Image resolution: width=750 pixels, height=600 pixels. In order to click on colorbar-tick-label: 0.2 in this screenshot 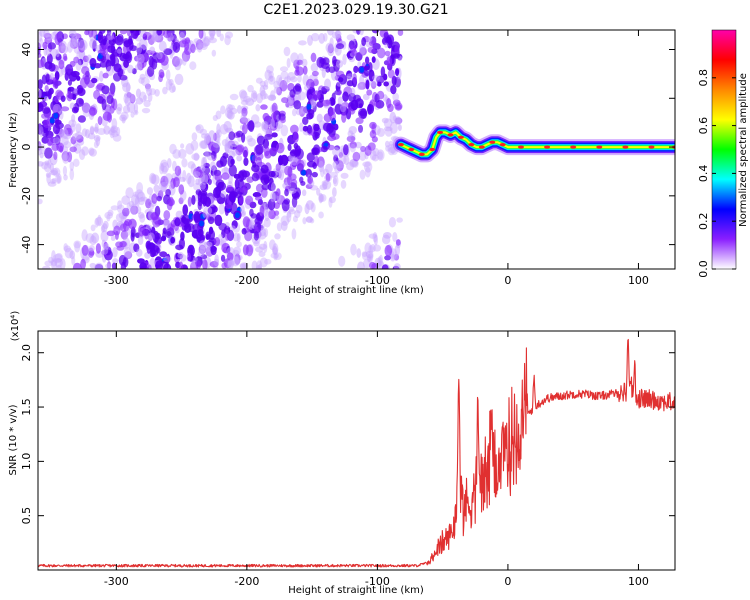, I will do `click(703, 221)`.